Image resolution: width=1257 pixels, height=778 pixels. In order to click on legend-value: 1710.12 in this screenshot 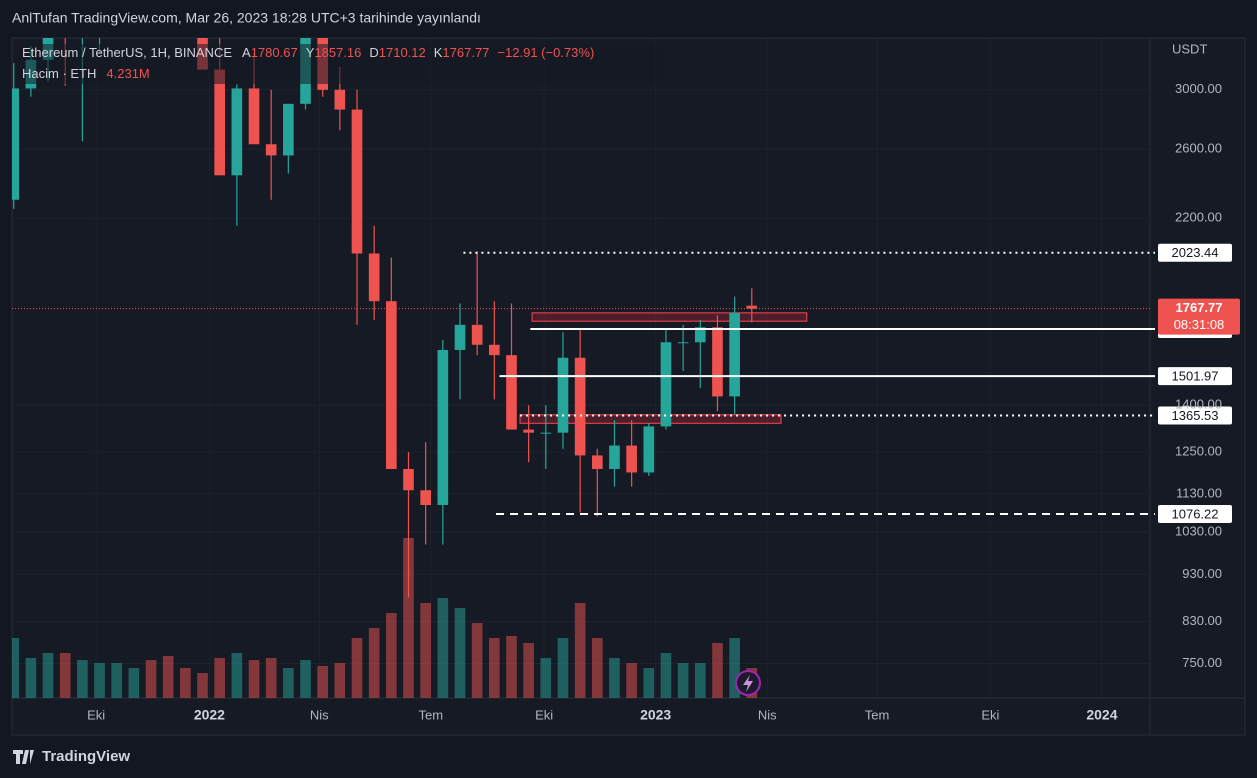, I will do `click(402, 52)`.